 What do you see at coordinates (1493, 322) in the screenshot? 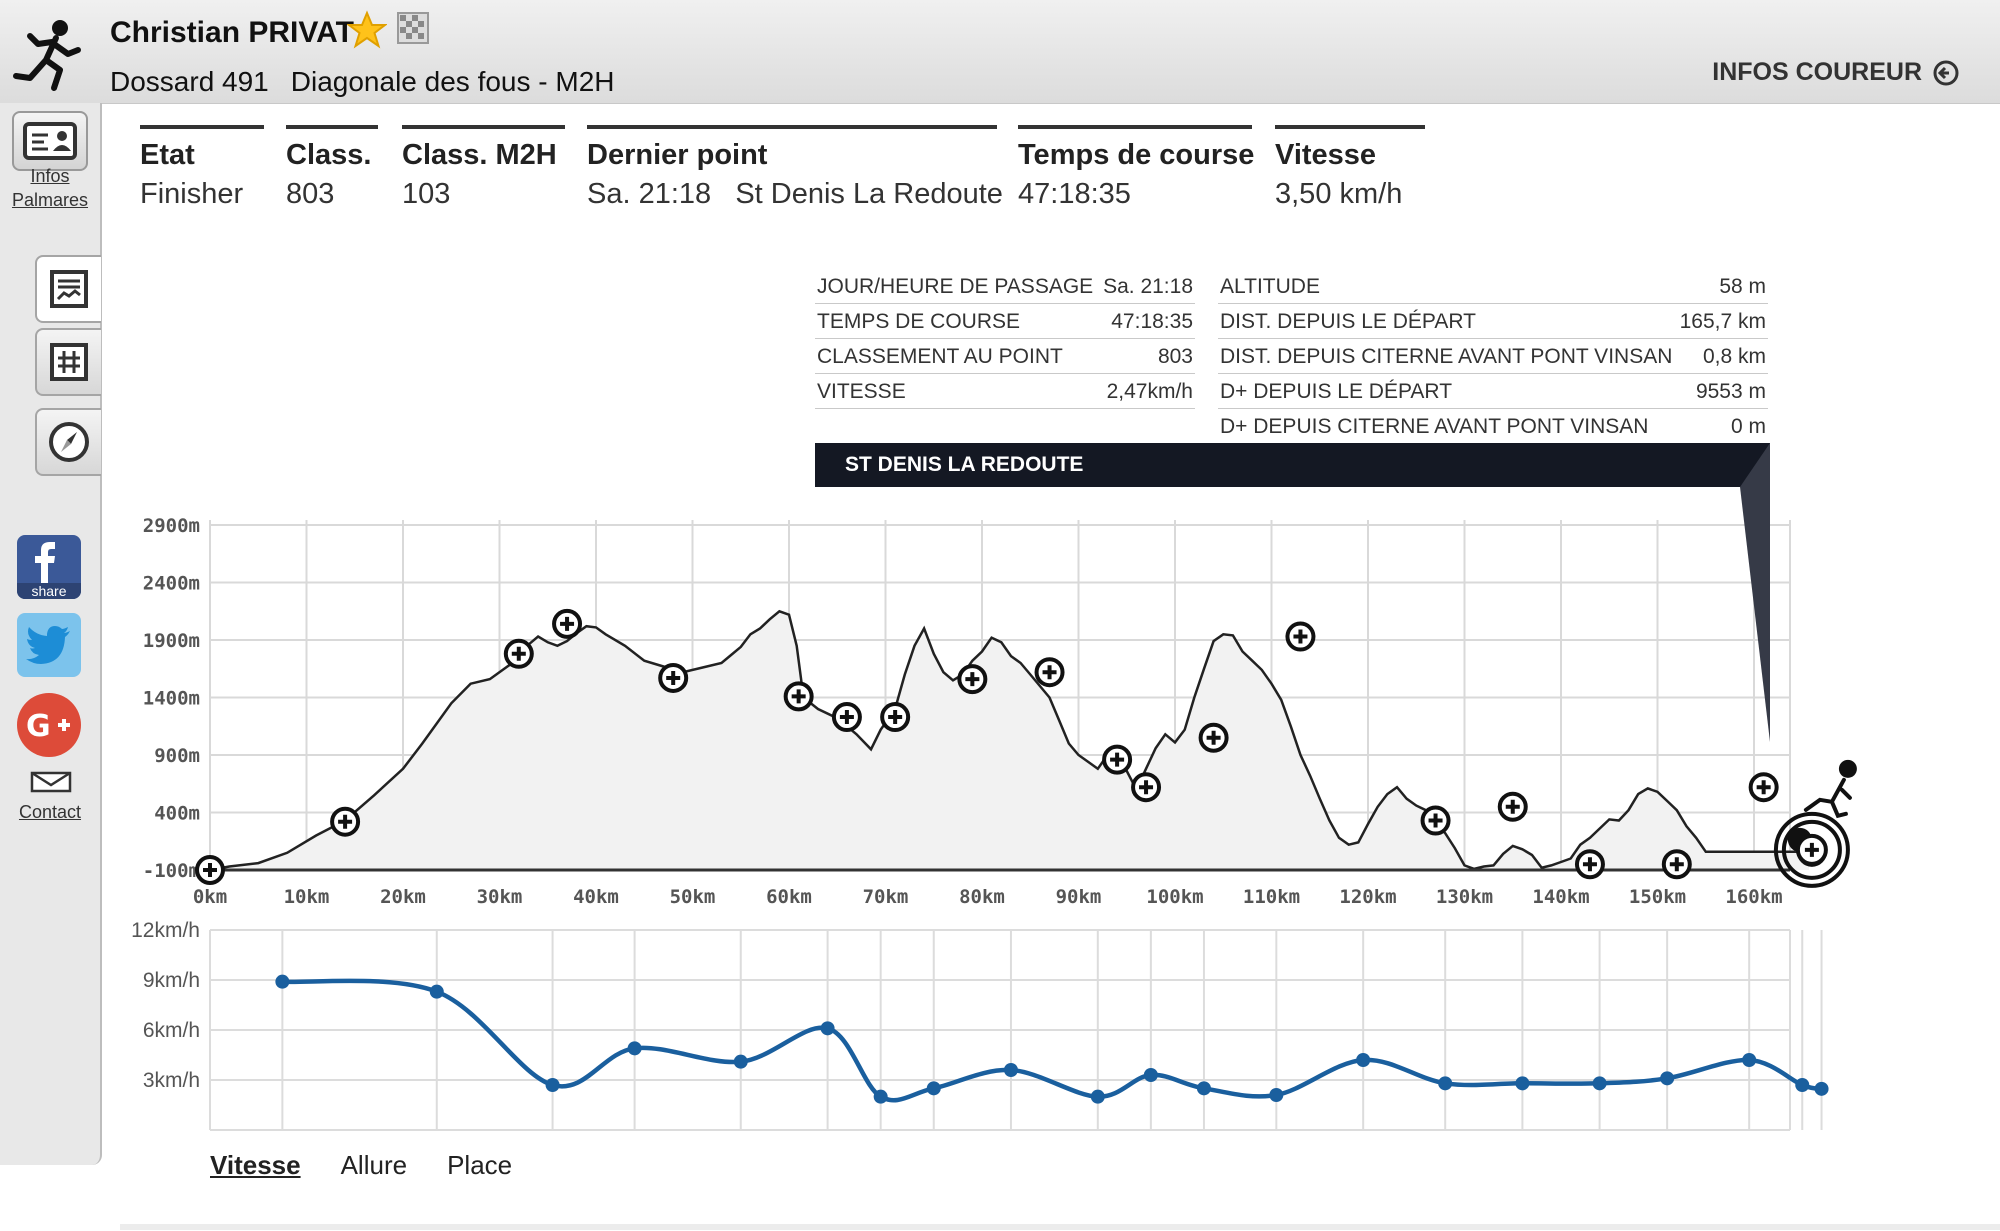
I see `info-row: DIST. DEPUIS LE DÉPART 165,7 km` at bounding box center [1493, 322].